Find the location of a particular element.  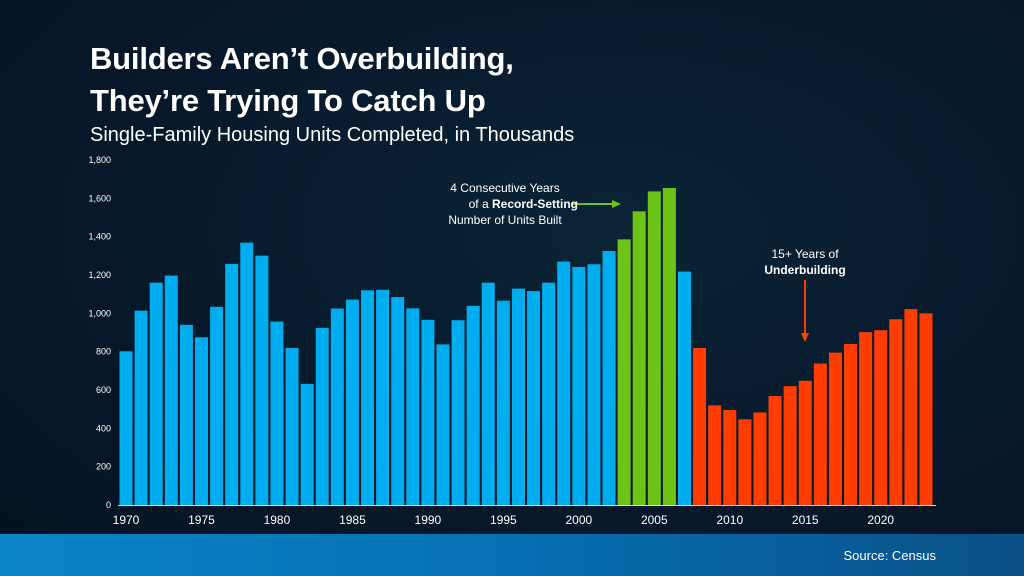

bar-1975 is located at coordinates (201, 421).